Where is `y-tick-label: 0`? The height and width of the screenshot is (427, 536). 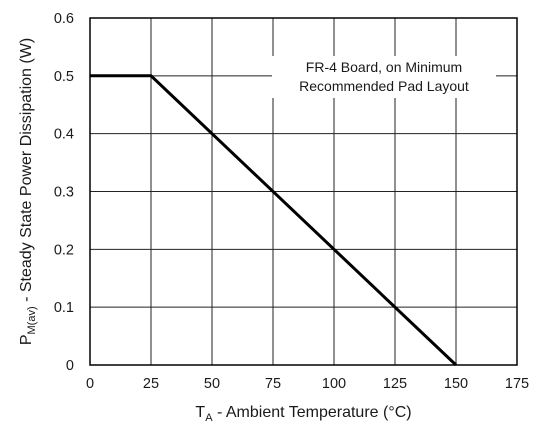
y-tick-label: 0 is located at coordinates (70, 366).